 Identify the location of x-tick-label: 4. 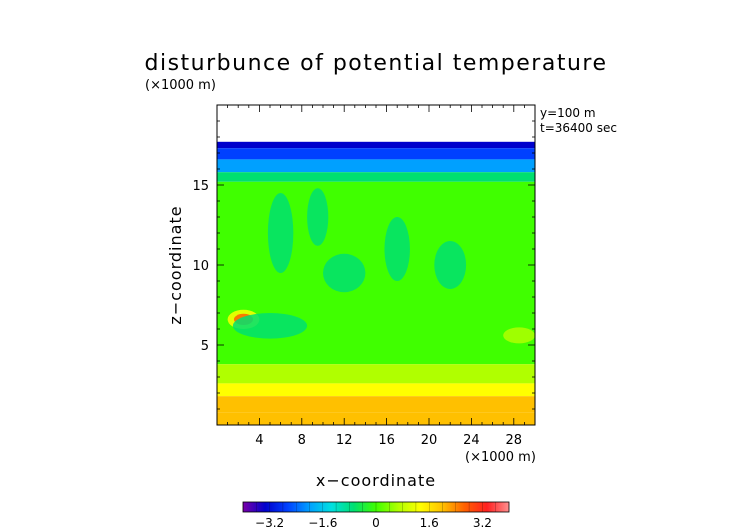
(259, 440).